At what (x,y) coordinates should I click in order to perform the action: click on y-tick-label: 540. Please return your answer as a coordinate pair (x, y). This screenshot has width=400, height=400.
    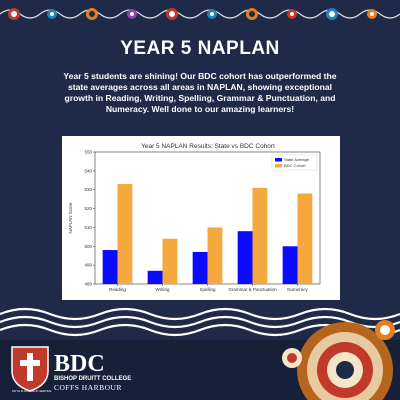
    Looking at the image, I should click on (88, 170).